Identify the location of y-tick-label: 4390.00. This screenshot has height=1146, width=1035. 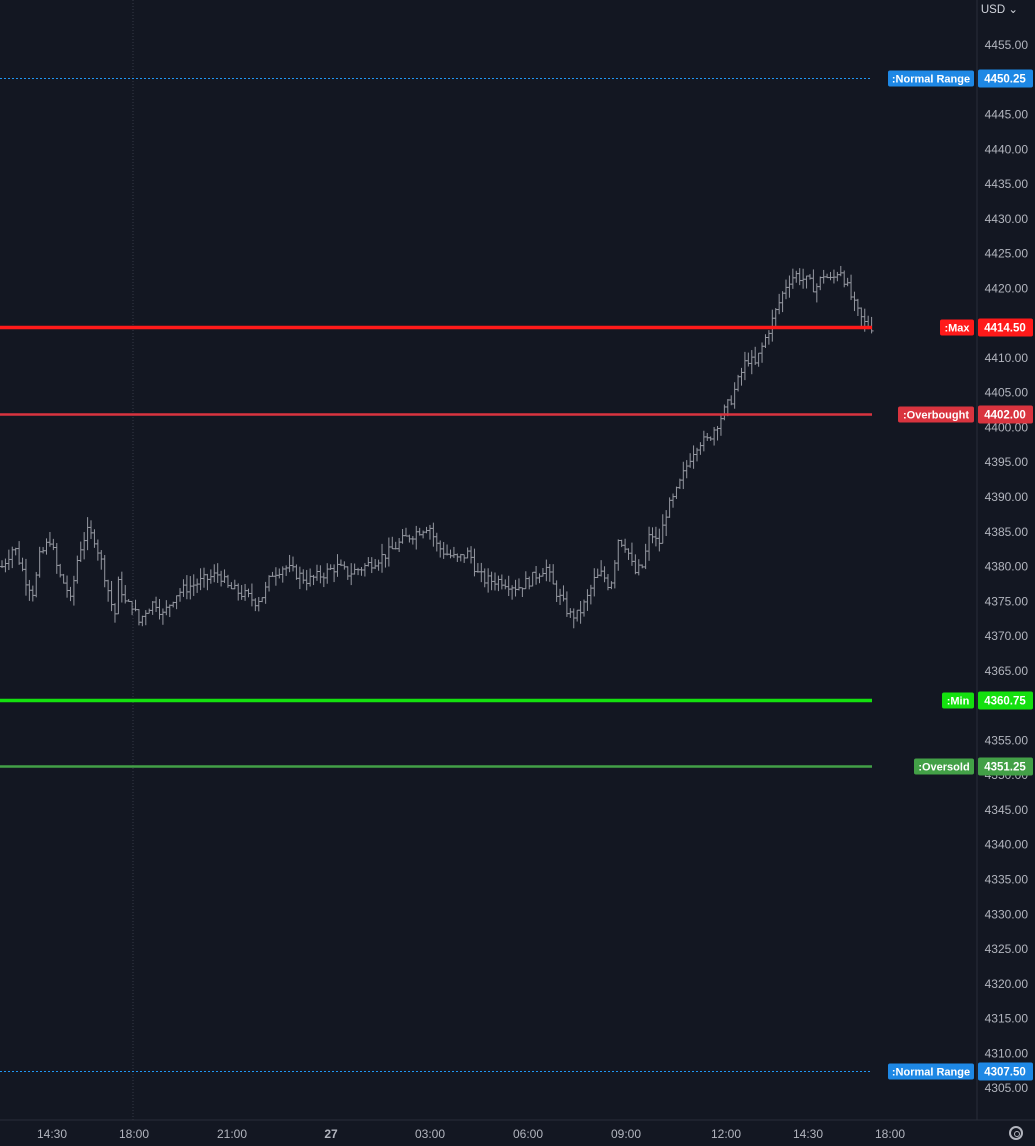
(1007, 497).